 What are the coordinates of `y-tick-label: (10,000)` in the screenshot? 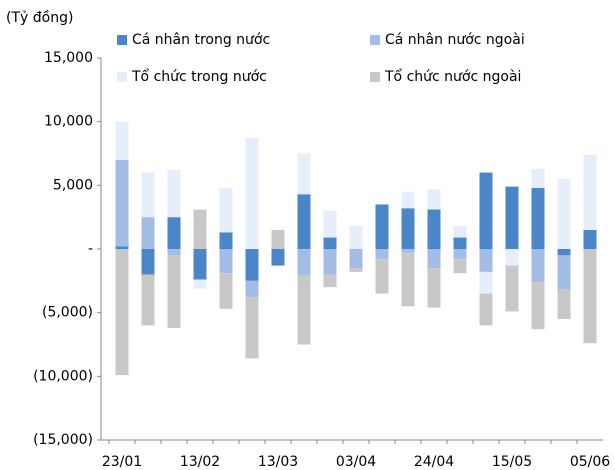 It's located at (63, 376).